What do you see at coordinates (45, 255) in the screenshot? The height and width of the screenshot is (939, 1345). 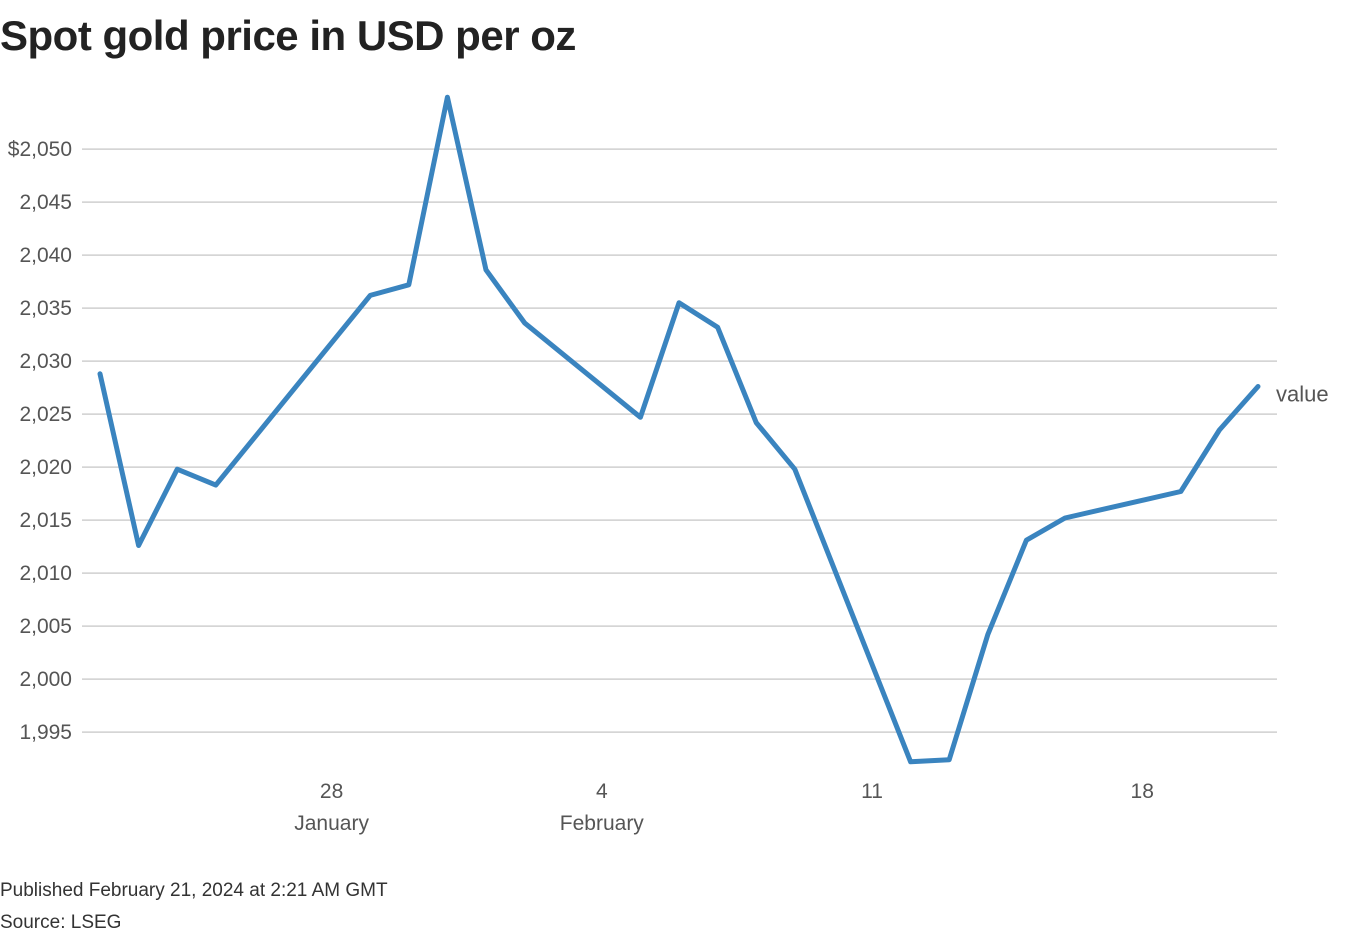 I see `y-tick-label: 2,040` at bounding box center [45, 255].